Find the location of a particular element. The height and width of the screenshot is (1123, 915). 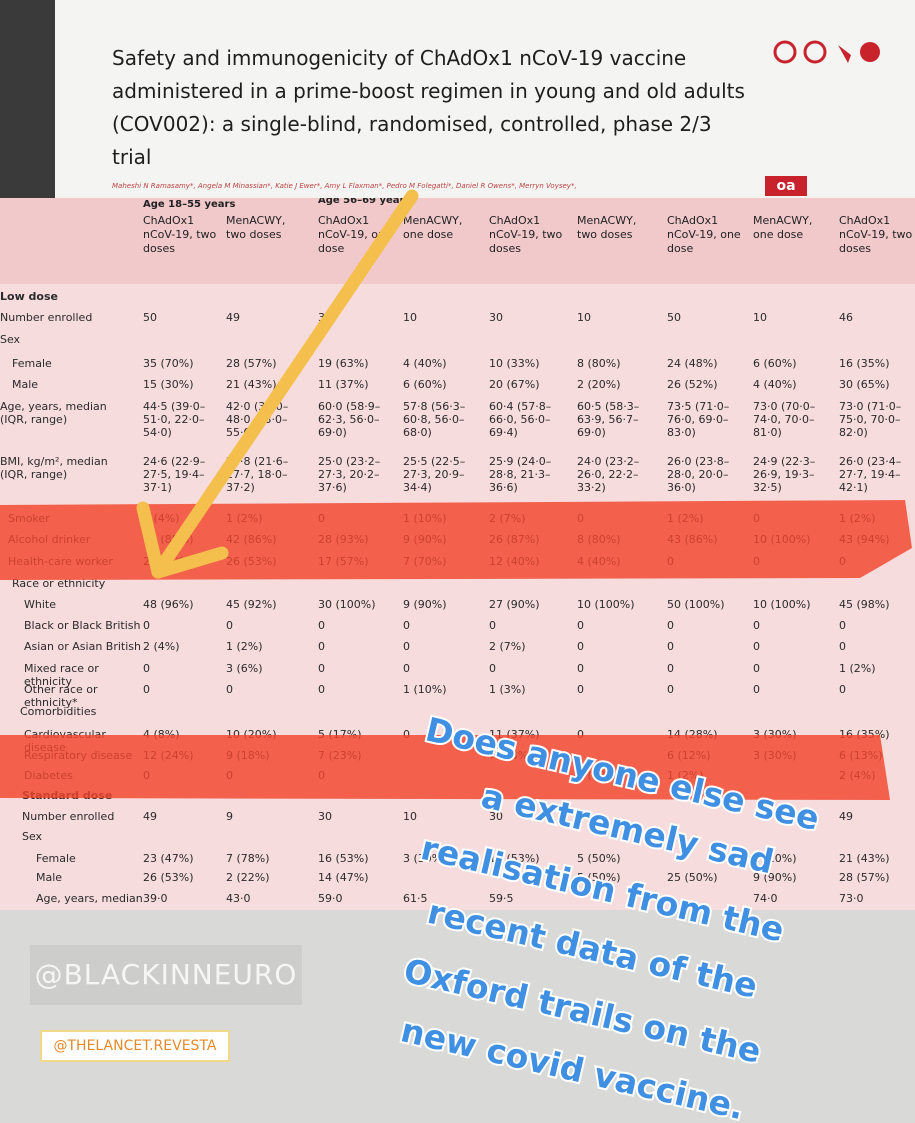

table-cell: 45 (98%) is located at coordinates (864, 604).